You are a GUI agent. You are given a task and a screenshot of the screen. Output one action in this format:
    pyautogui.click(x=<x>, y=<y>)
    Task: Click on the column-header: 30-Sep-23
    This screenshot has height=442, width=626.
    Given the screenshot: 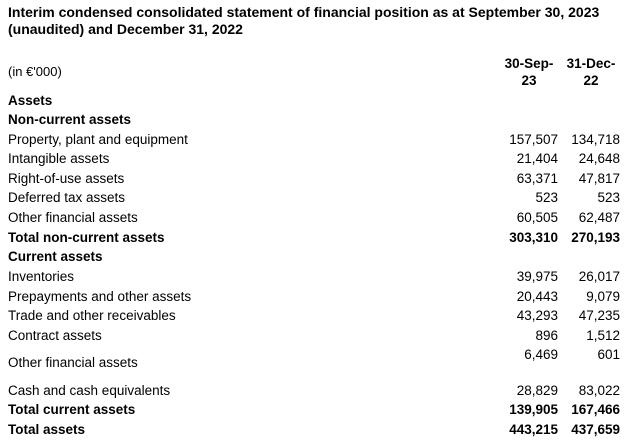 What is the action you would take?
    pyautogui.click(x=529, y=72)
    